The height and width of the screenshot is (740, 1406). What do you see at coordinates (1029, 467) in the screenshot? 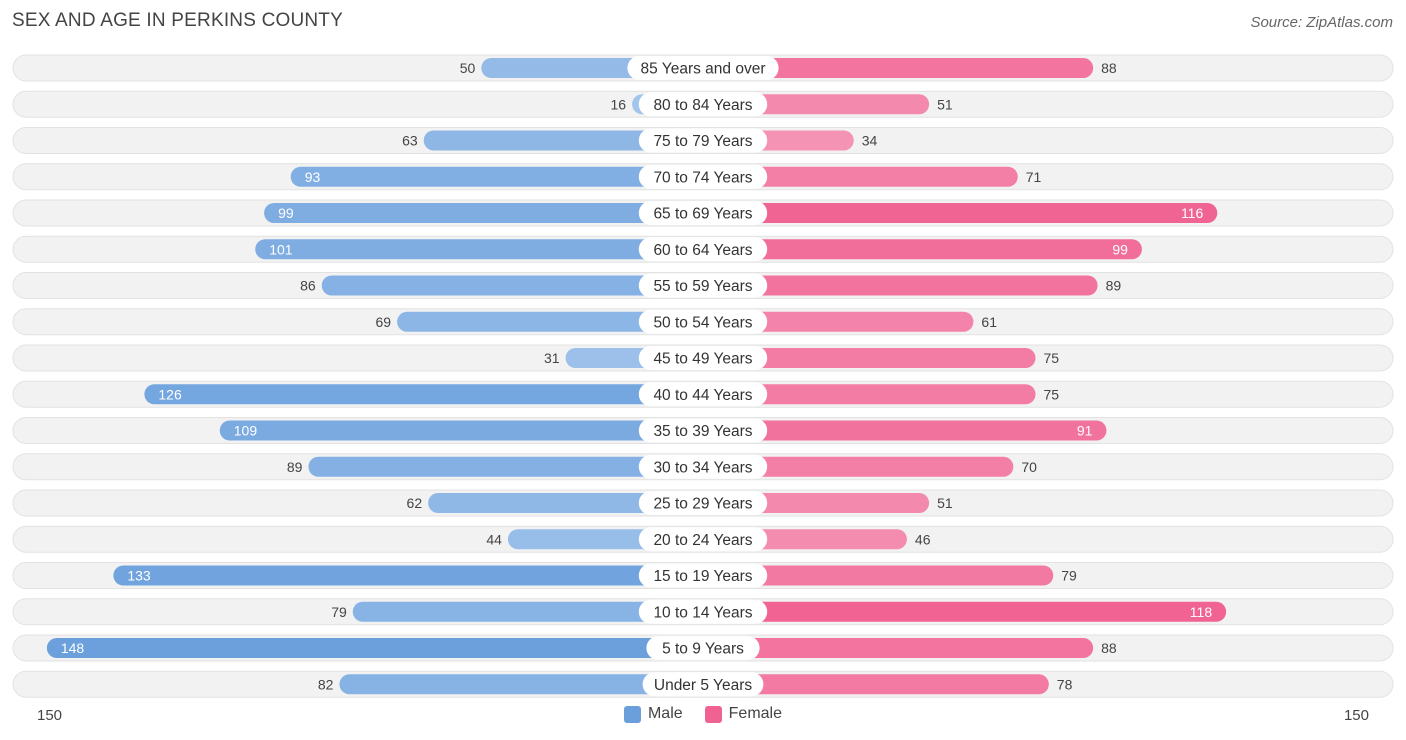
I see `value-label-female: 70` at bounding box center [1029, 467].